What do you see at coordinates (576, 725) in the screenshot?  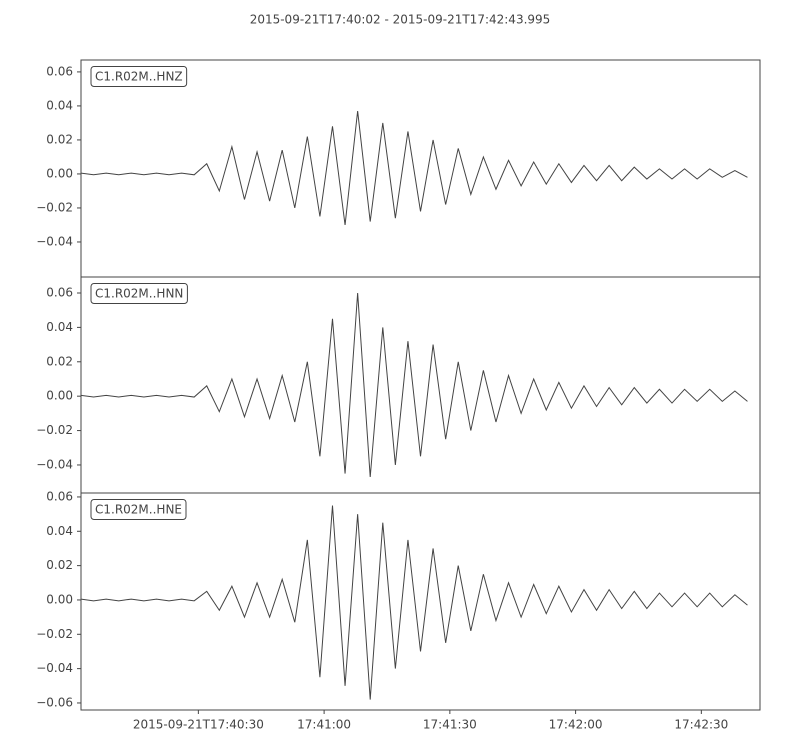 I see `x-tick-label: 17:42:00` at bounding box center [576, 725].